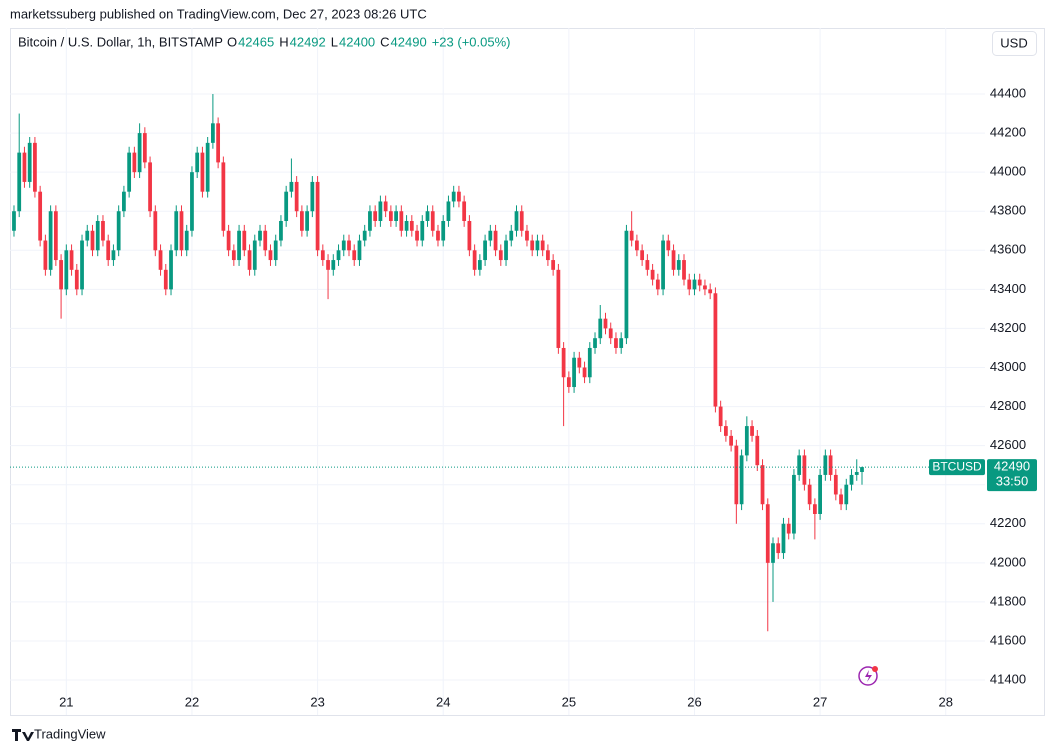 The image size is (1054, 756). I want to click on y-tick-label: 43600, so click(1008, 249).